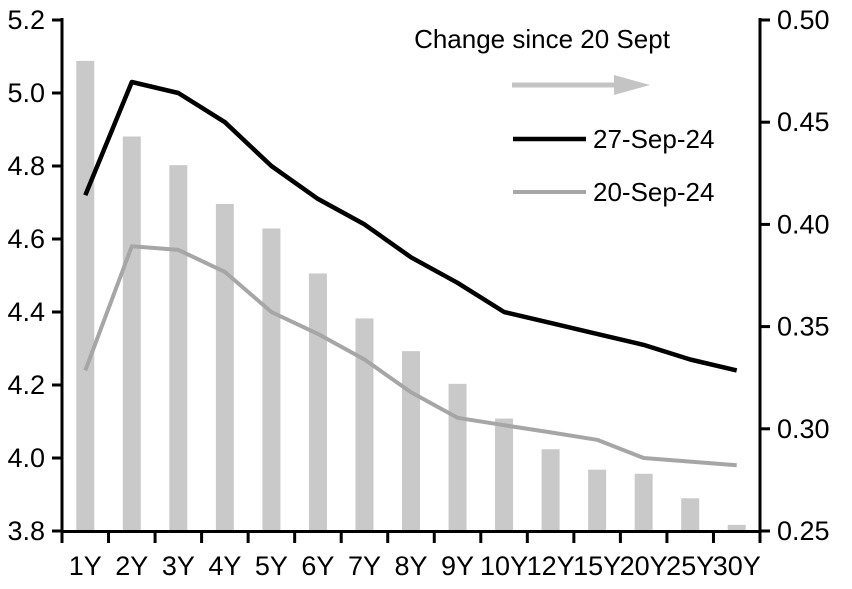 The width and height of the screenshot is (852, 589). I want to click on right-arrow-icon, so click(581, 85).